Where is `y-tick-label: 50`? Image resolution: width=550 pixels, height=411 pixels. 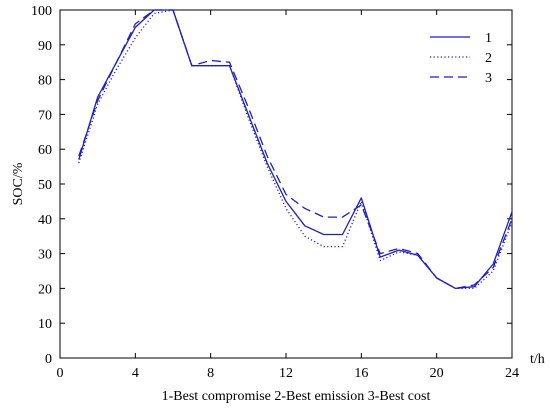
y-tick-label: 50 is located at coordinates (45, 185).